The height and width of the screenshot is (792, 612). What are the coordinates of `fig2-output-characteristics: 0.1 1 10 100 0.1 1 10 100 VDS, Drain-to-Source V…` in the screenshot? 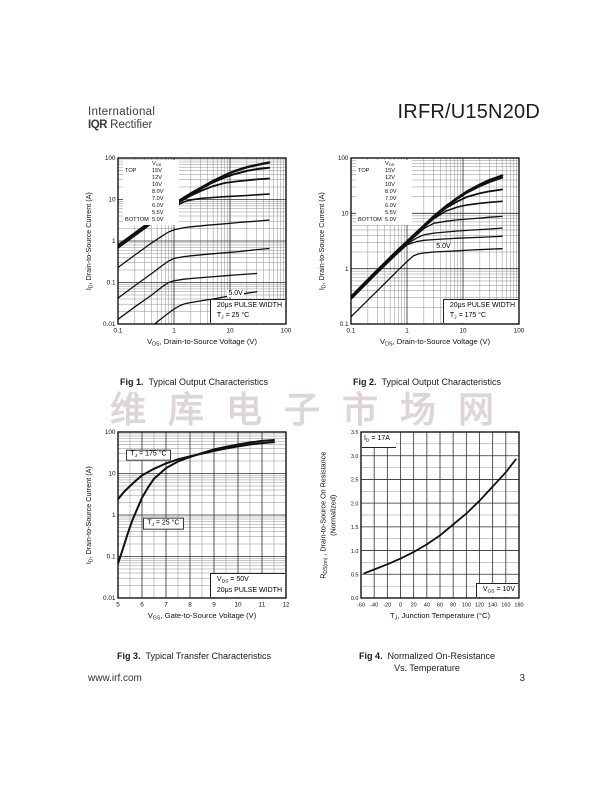 It's located at (427, 269).